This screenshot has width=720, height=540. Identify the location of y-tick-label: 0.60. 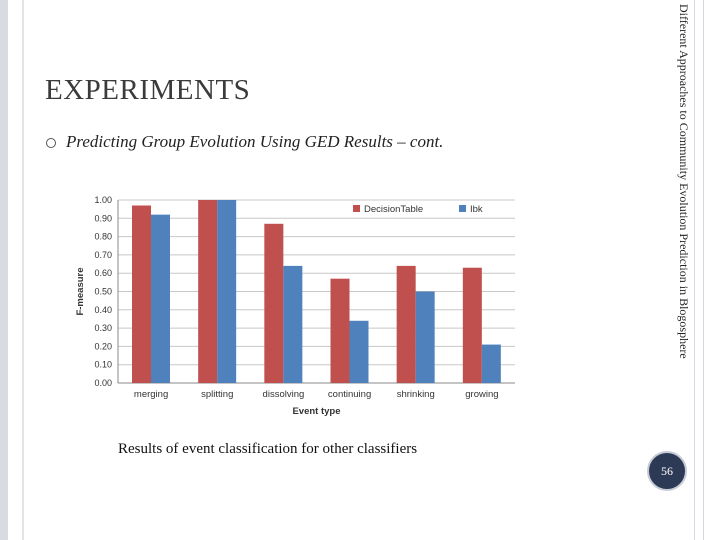
(103, 273).